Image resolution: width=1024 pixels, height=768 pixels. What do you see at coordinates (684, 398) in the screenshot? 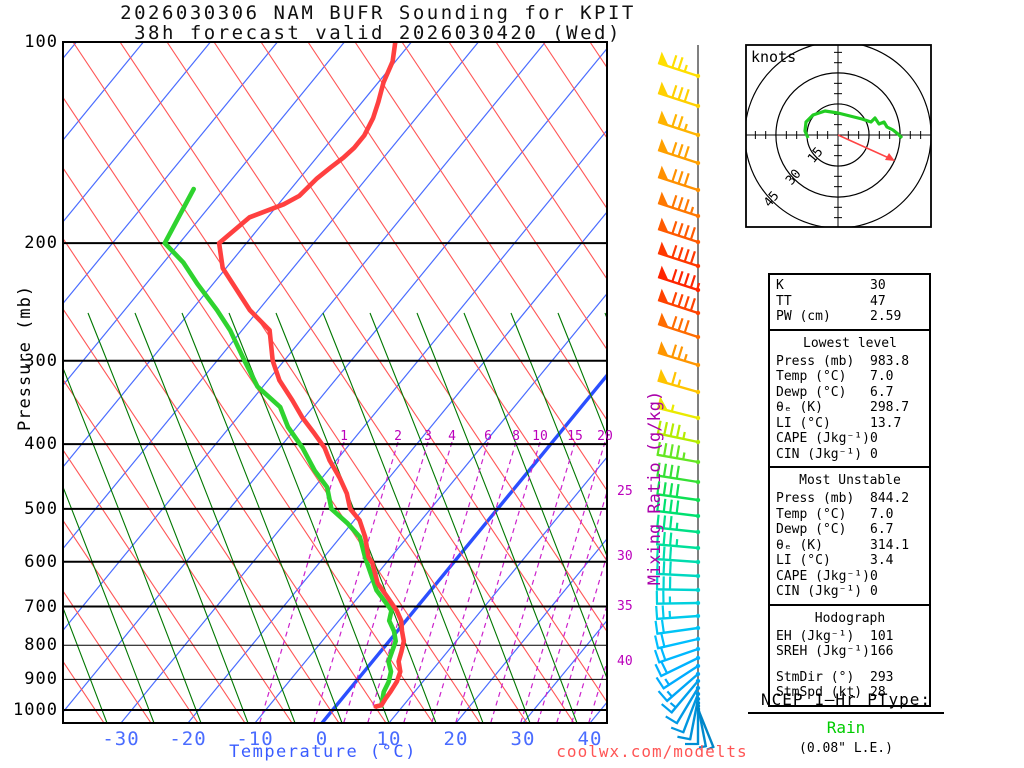
I see `wind-barb-column` at bounding box center [684, 398].